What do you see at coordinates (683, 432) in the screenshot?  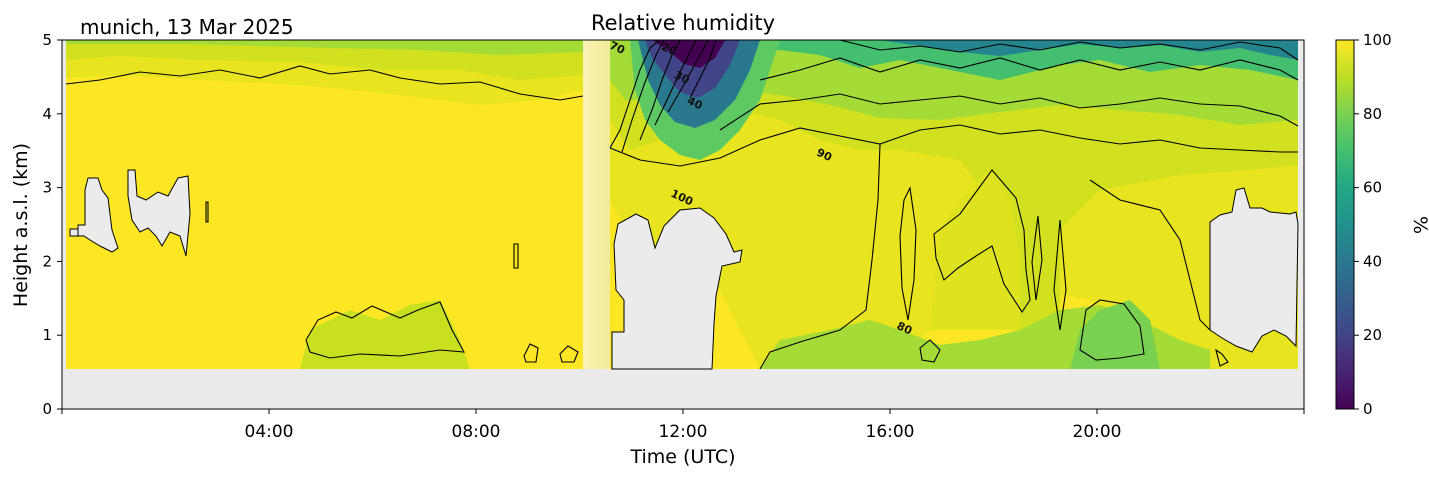 I see `x-tick-label: 12:00` at bounding box center [683, 432].